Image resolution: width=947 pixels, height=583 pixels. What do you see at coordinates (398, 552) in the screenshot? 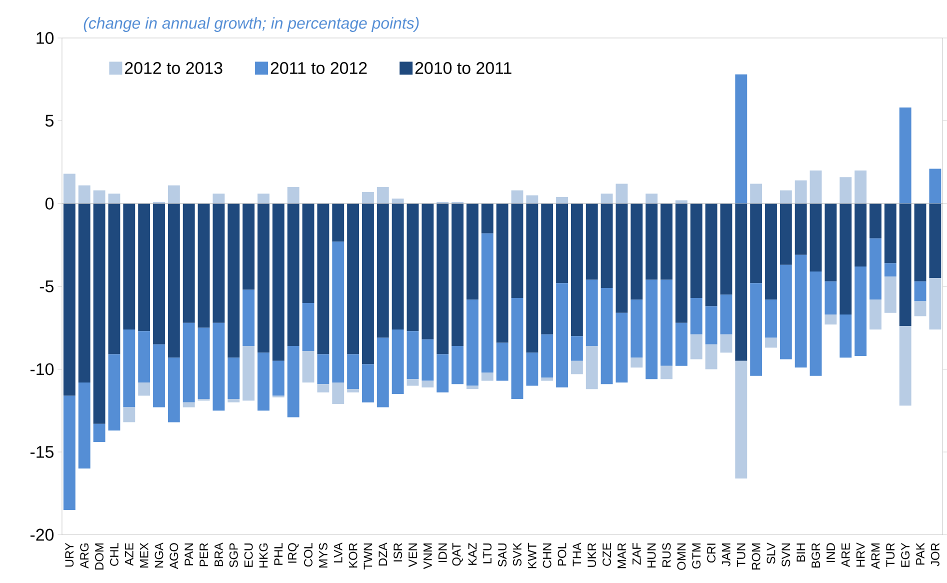
I see `x-tick-label: ISR` at bounding box center [398, 552].